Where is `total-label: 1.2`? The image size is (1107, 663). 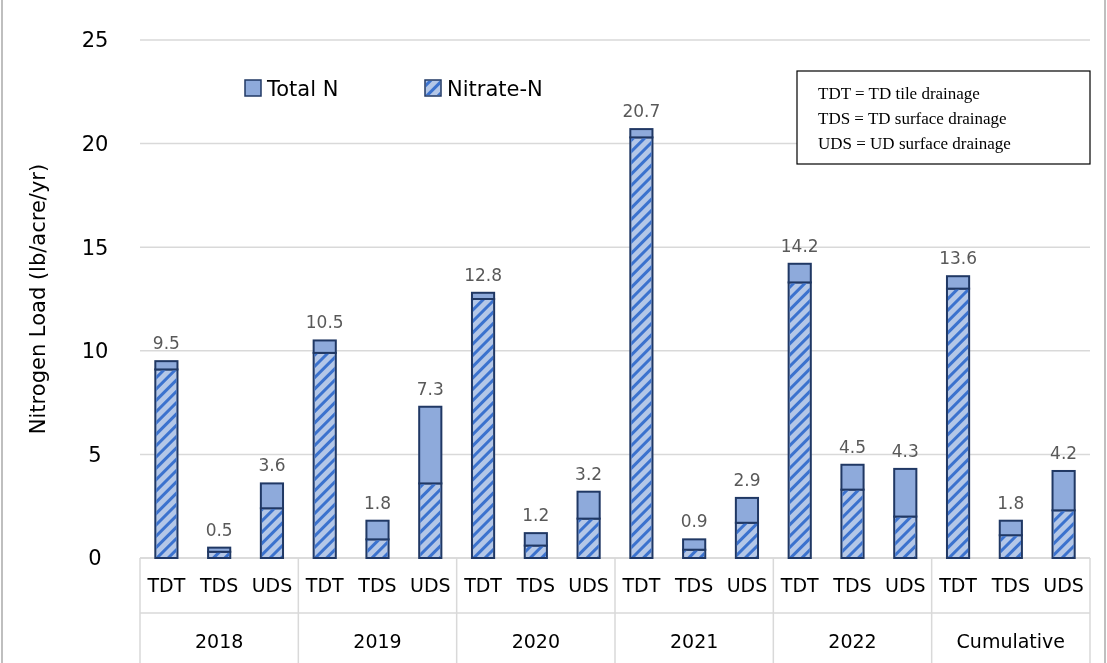 total-label: 1.2 is located at coordinates (536, 515).